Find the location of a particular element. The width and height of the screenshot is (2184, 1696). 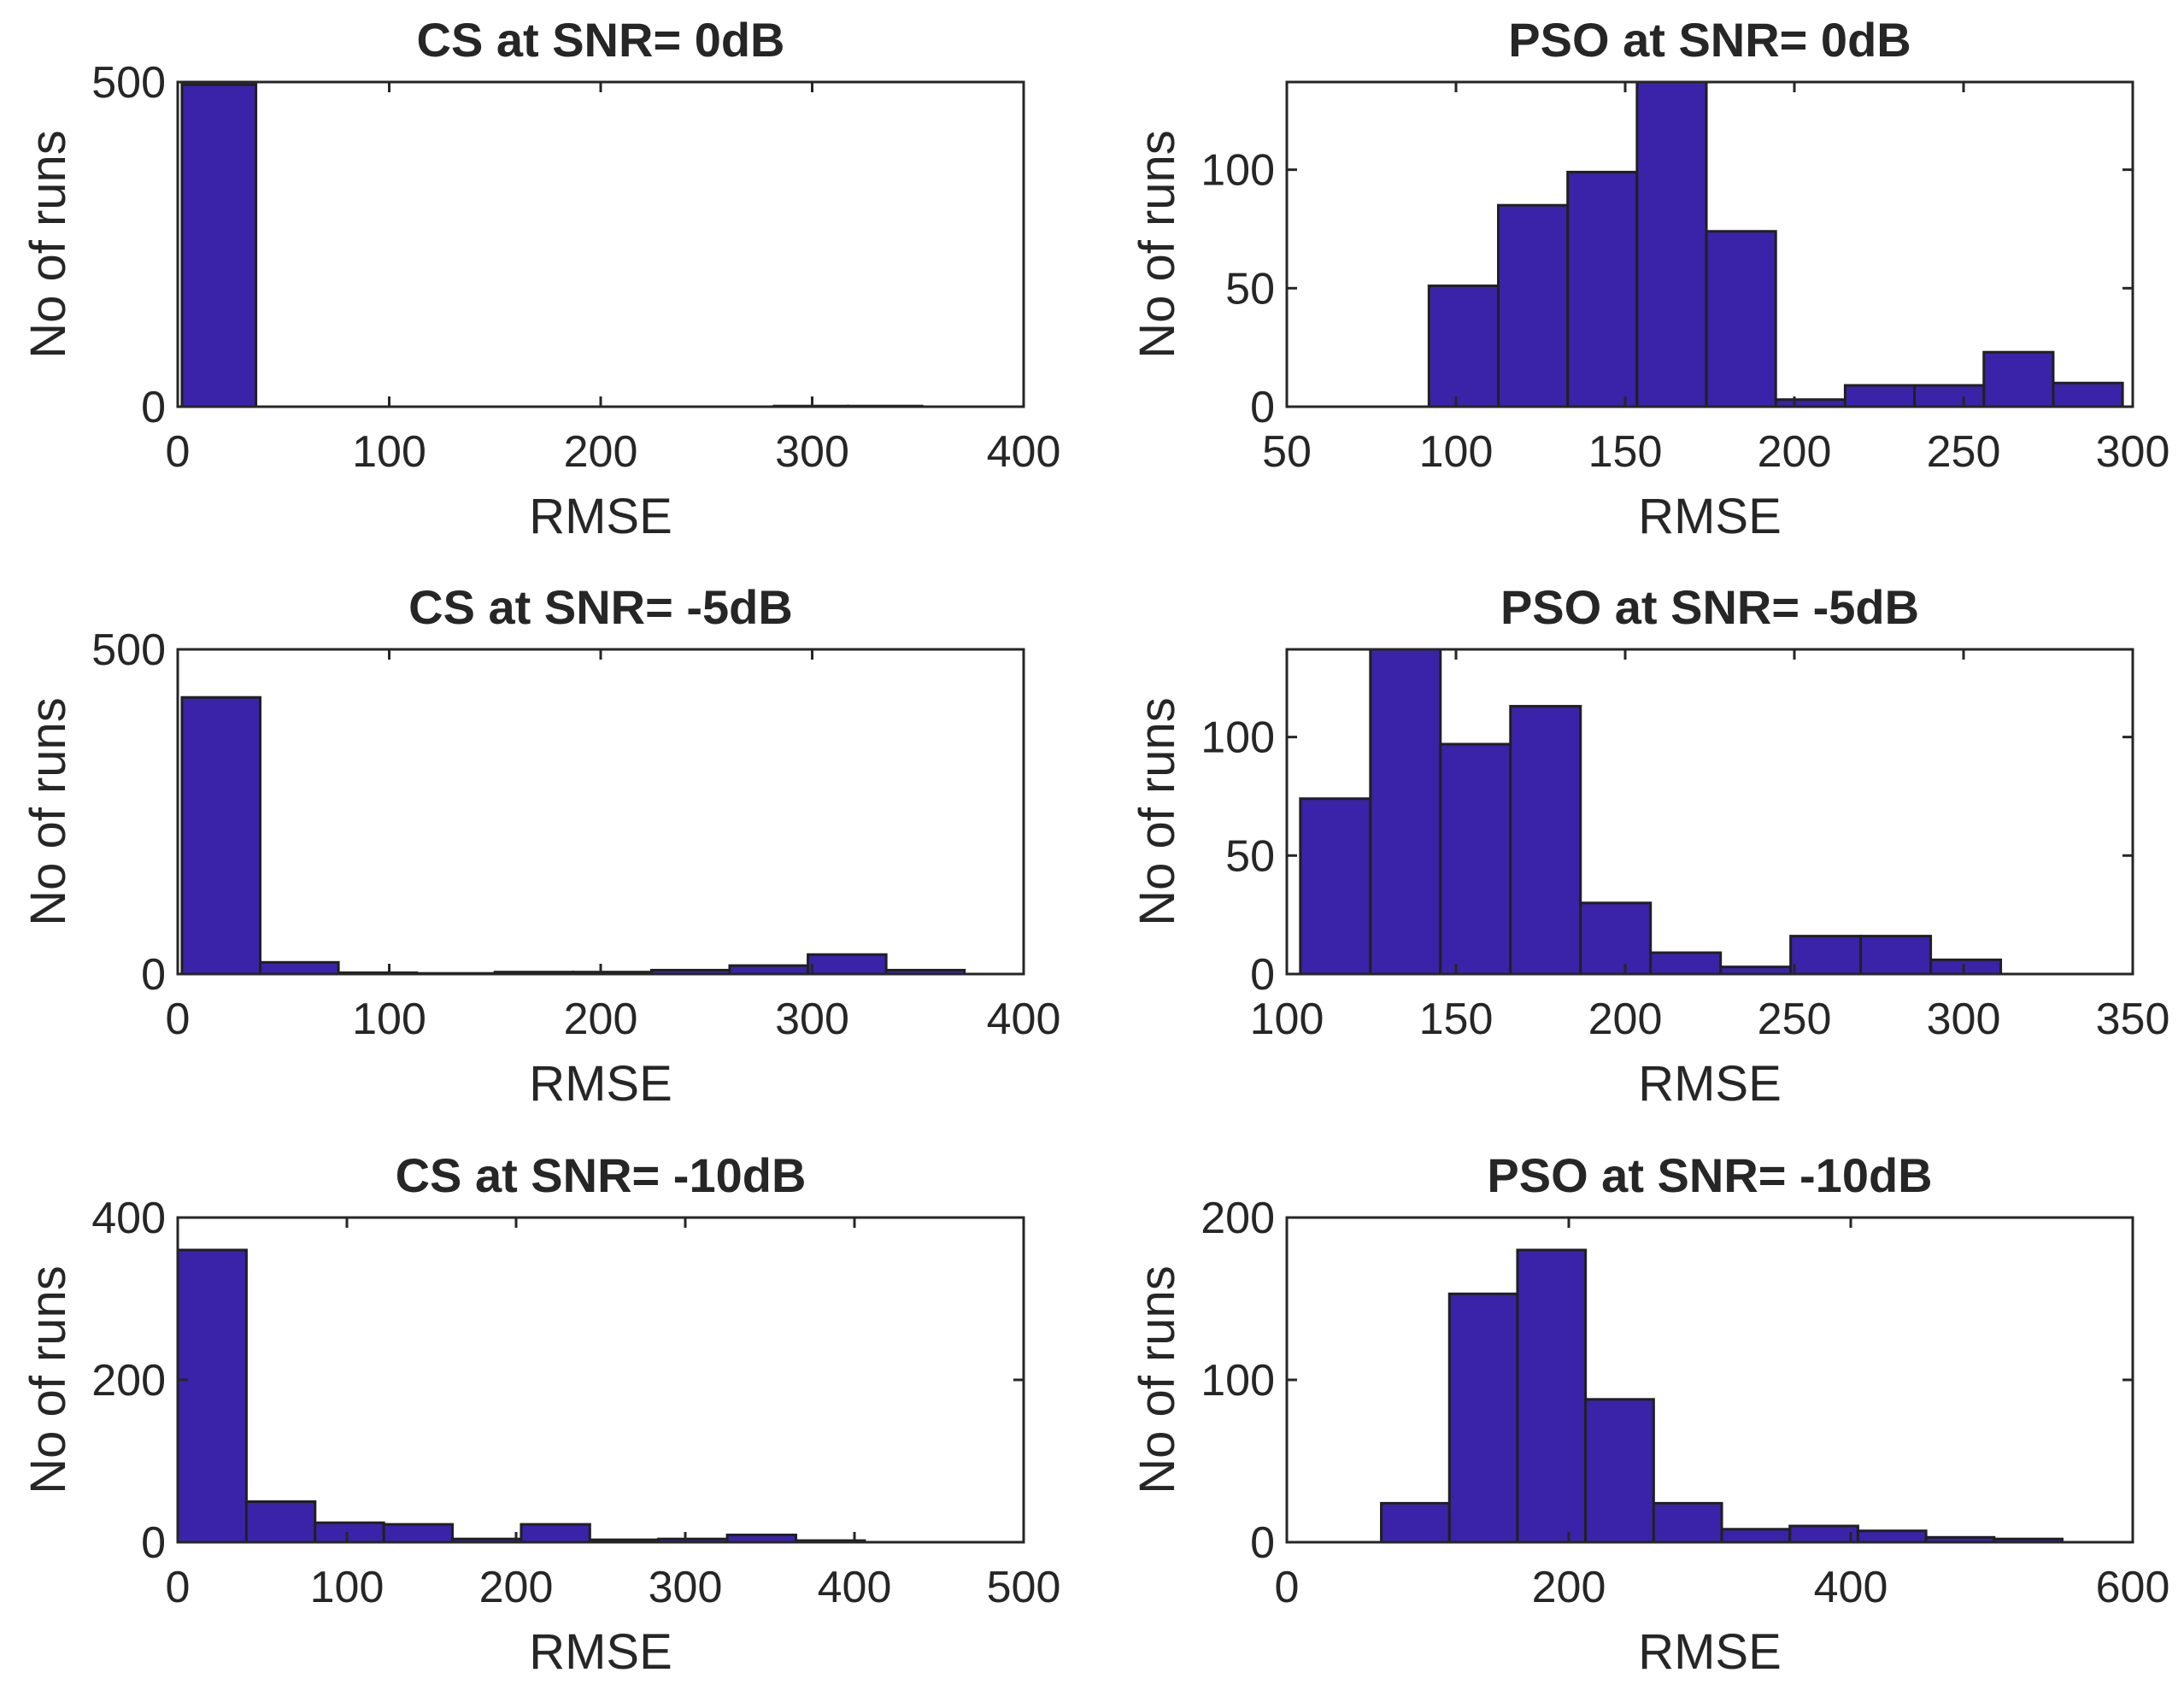

x-tick-label: 350 is located at coordinates (2133, 1019).